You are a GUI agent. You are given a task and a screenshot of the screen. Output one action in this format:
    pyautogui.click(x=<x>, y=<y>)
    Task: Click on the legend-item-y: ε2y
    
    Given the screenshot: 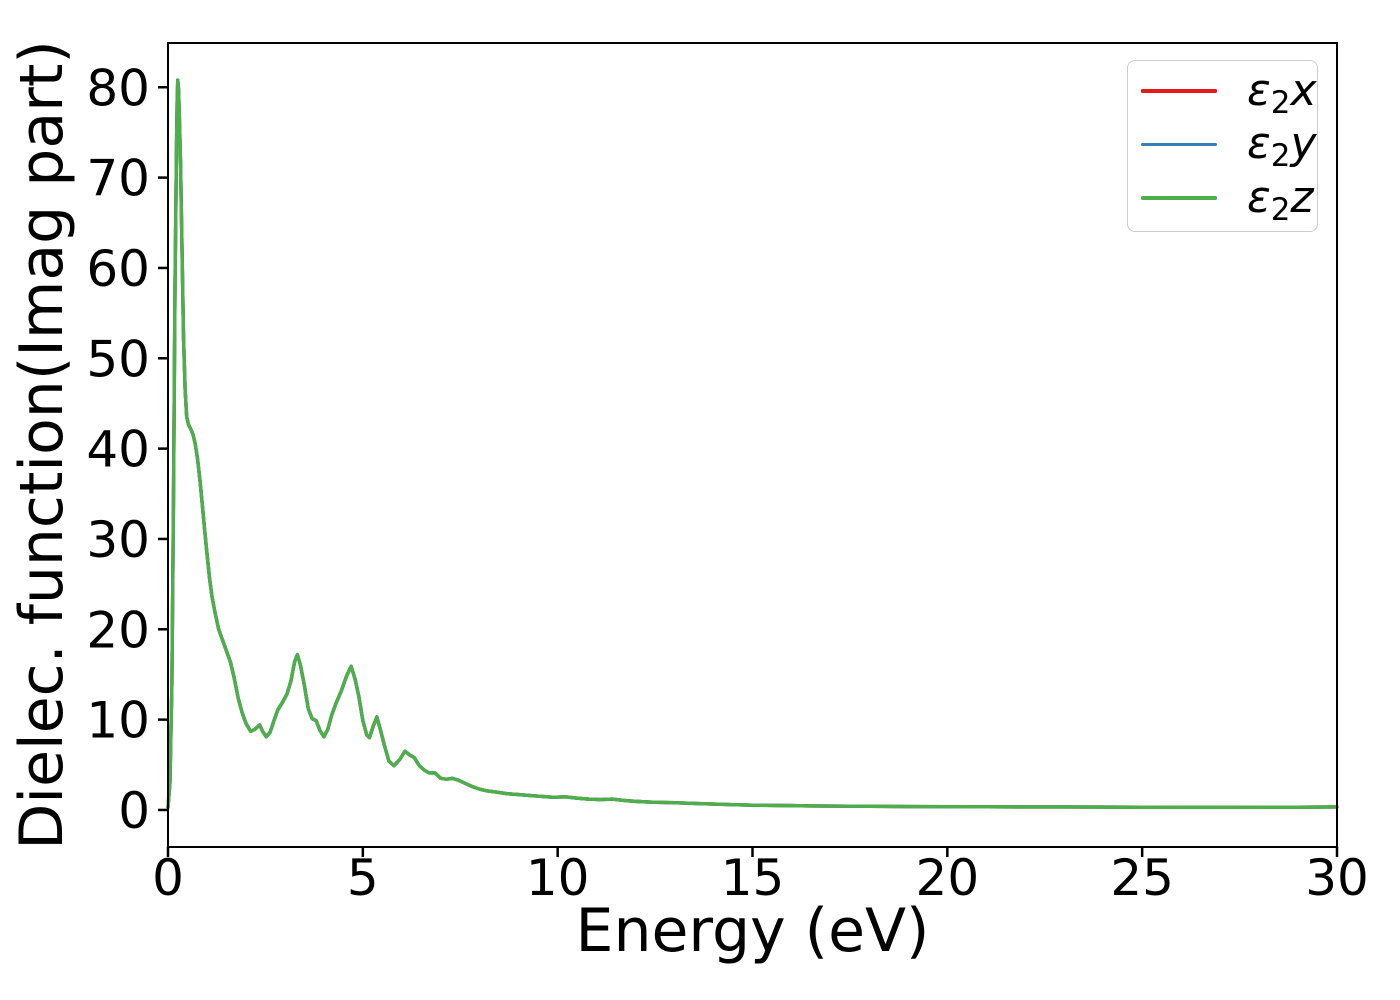 What is the action you would take?
    pyautogui.click(x=1222, y=145)
    